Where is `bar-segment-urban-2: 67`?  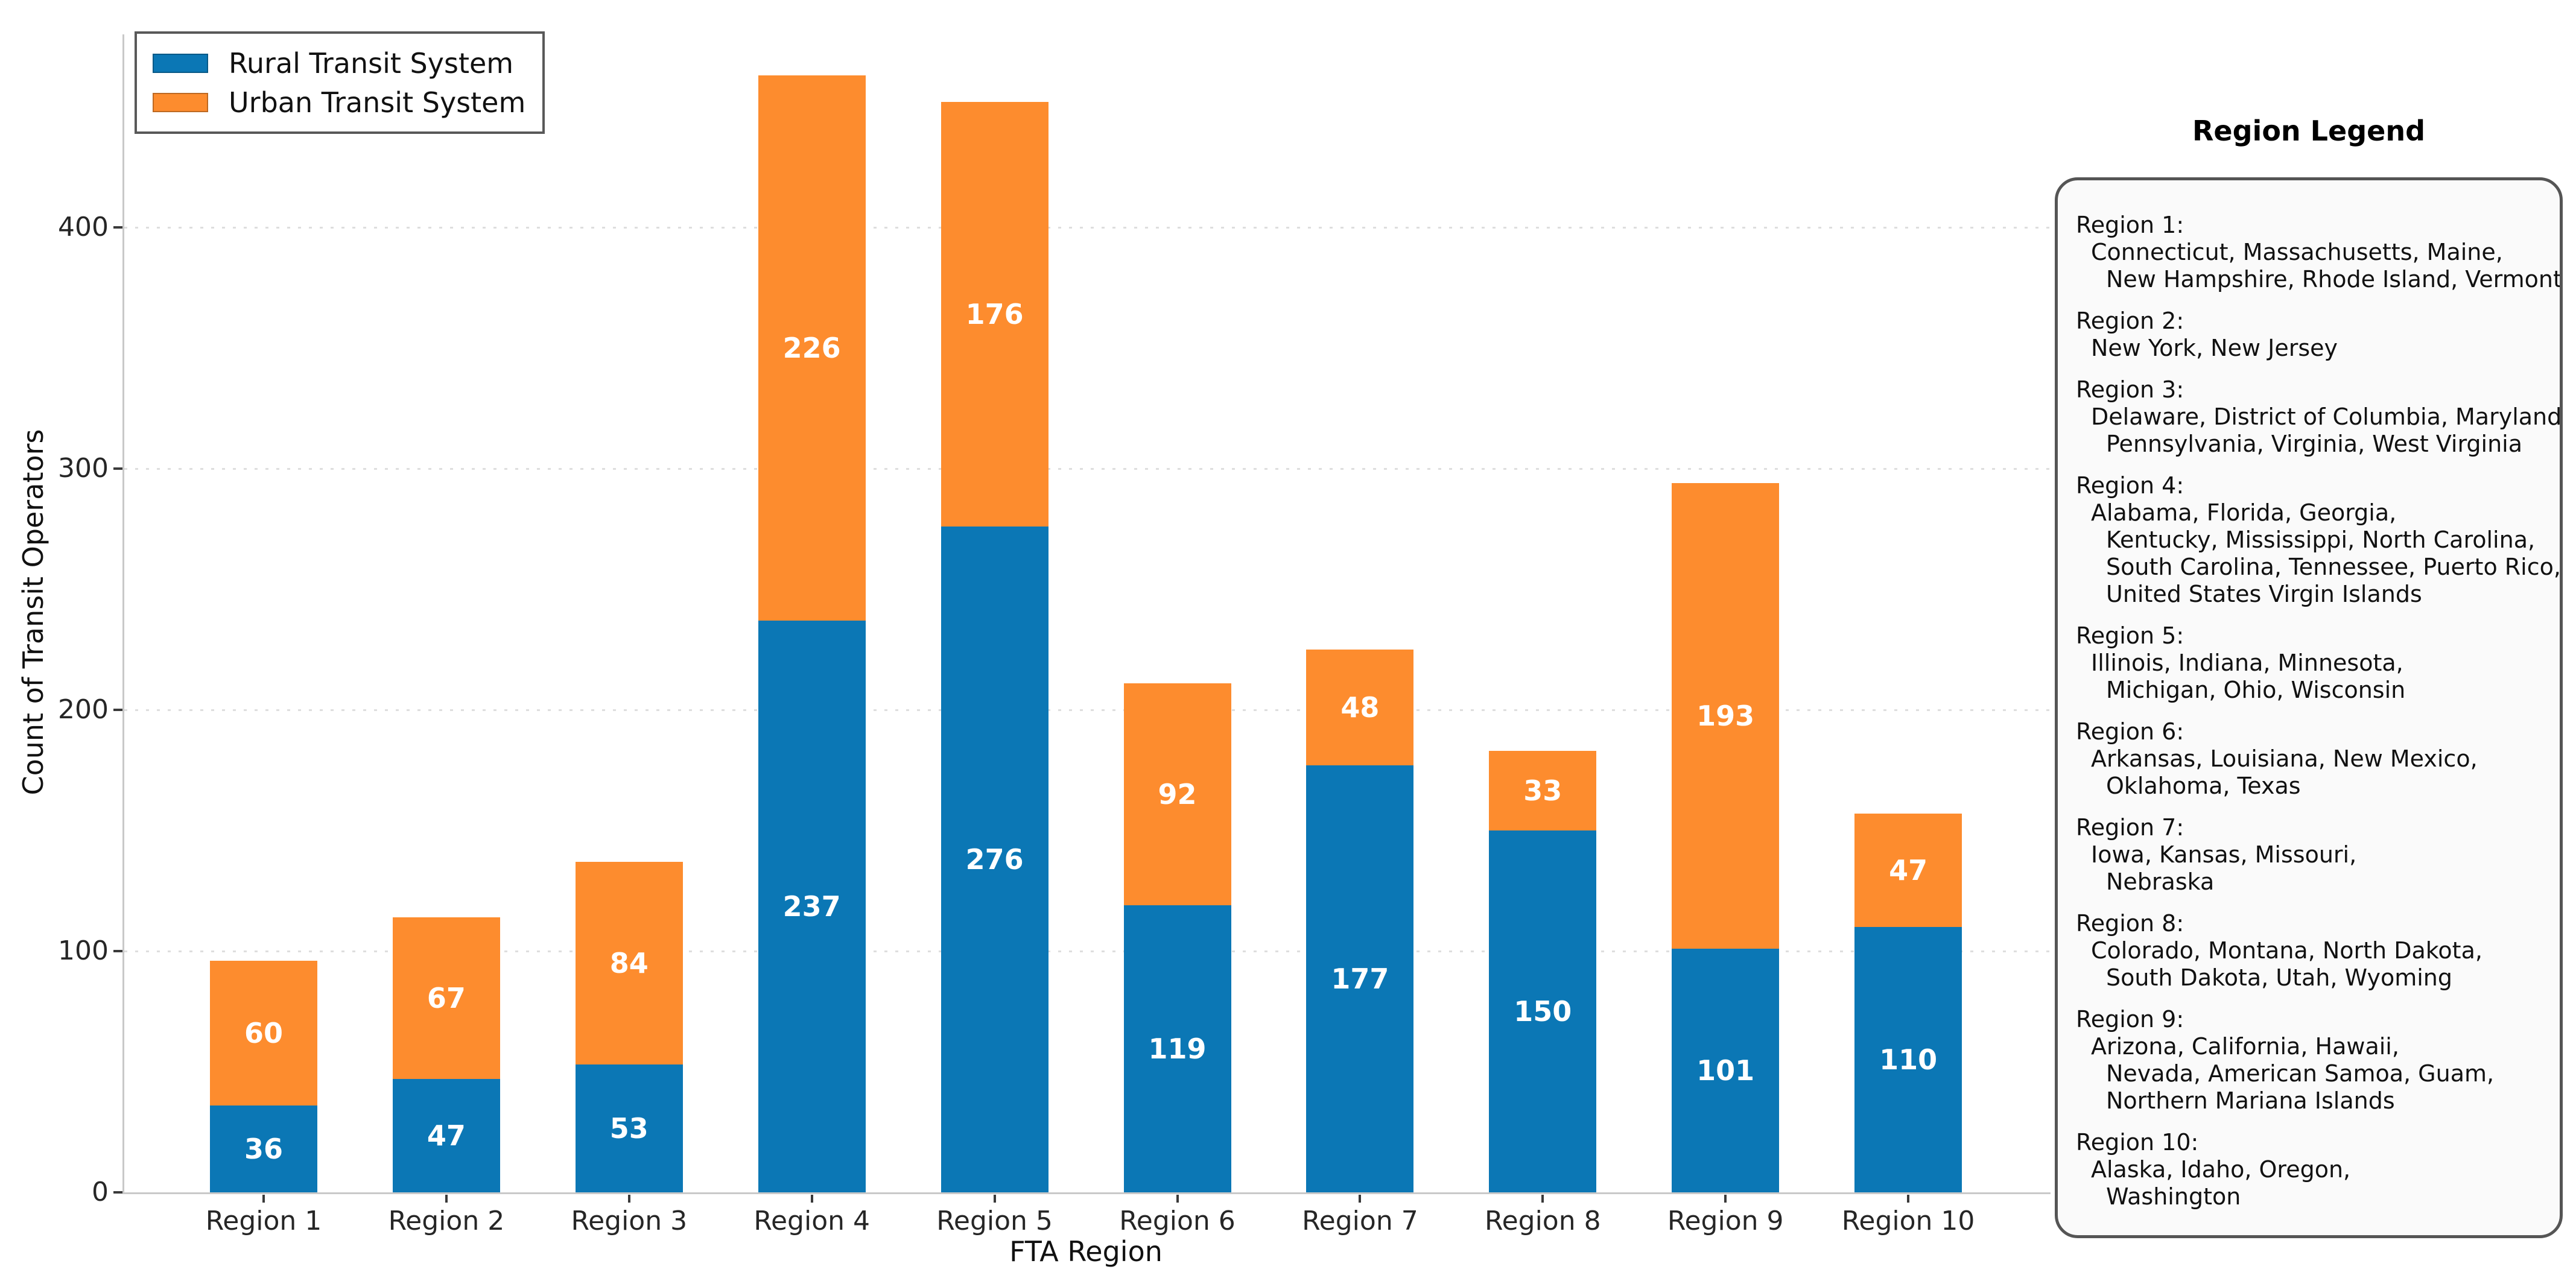
bar-segment-urban-2: 67 is located at coordinates (446, 998).